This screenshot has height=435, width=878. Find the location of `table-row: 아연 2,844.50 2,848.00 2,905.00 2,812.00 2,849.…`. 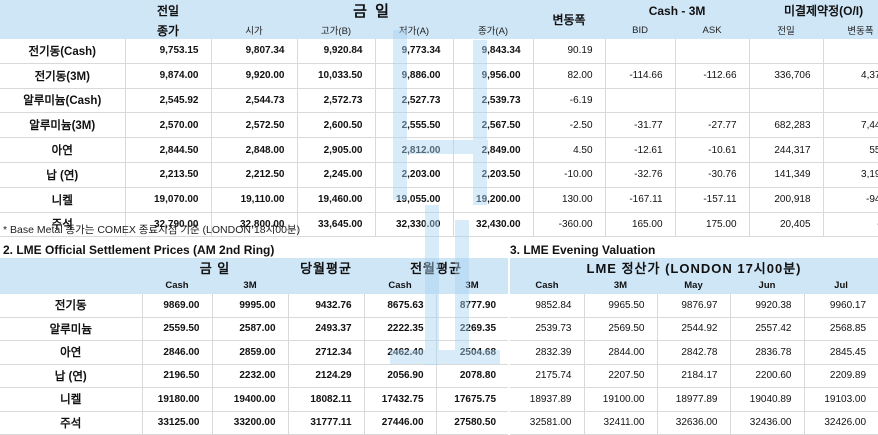

table-row: 아연 2,844.50 2,848.00 2,905.00 2,812.00 2,849.… is located at coordinates (439, 150).